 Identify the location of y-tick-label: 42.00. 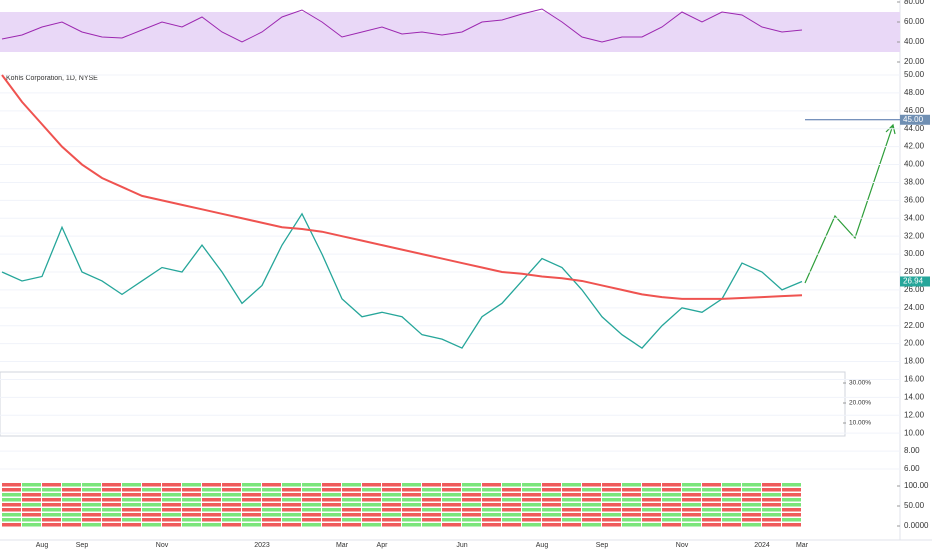
(914, 146).